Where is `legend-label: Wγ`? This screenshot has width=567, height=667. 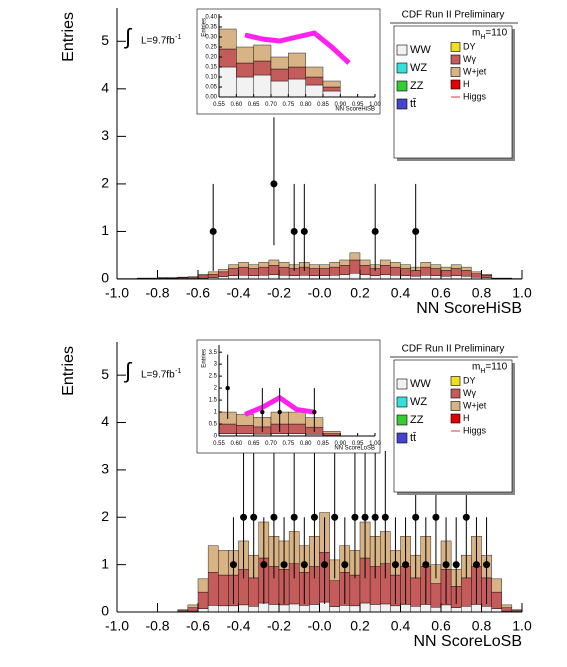 legend-label: Wγ is located at coordinates (469, 393).